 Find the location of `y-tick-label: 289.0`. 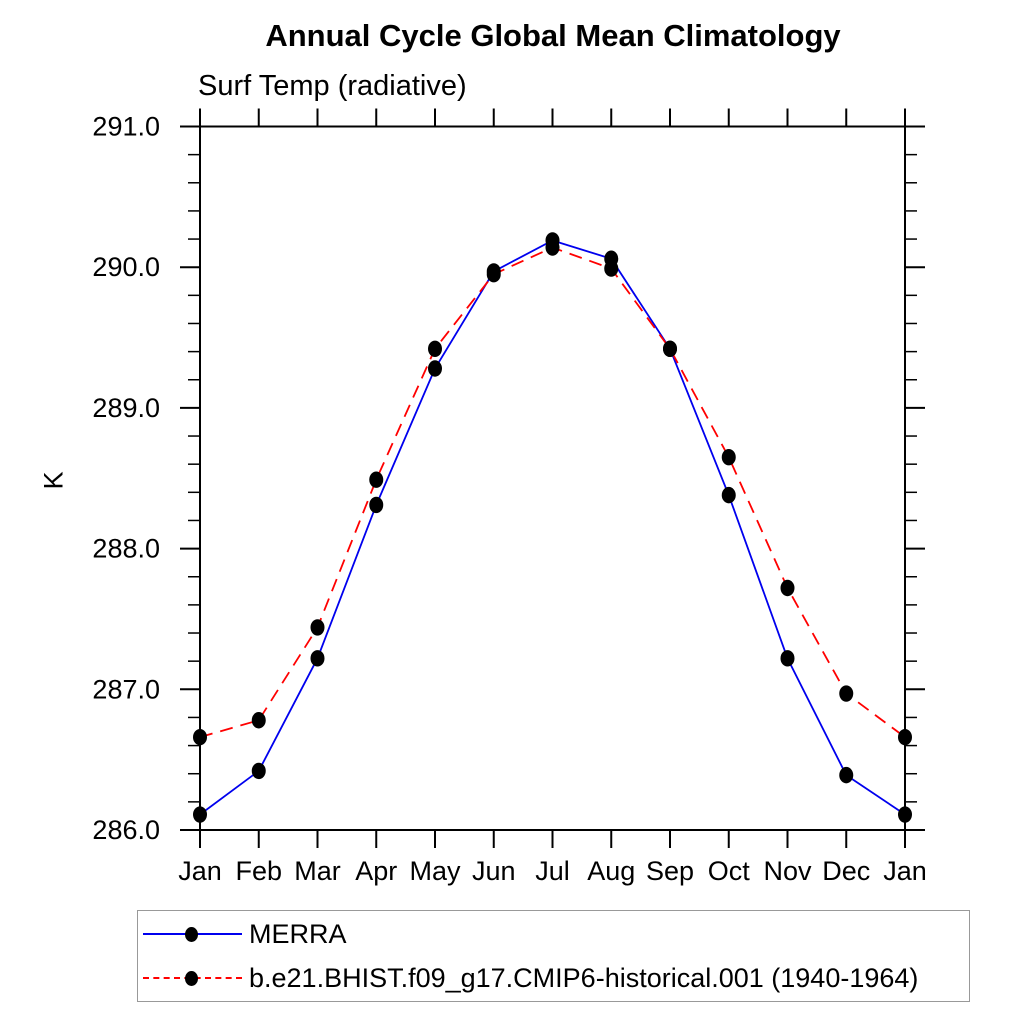

y-tick-label: 289.0 is located at coordinates (126, 408).